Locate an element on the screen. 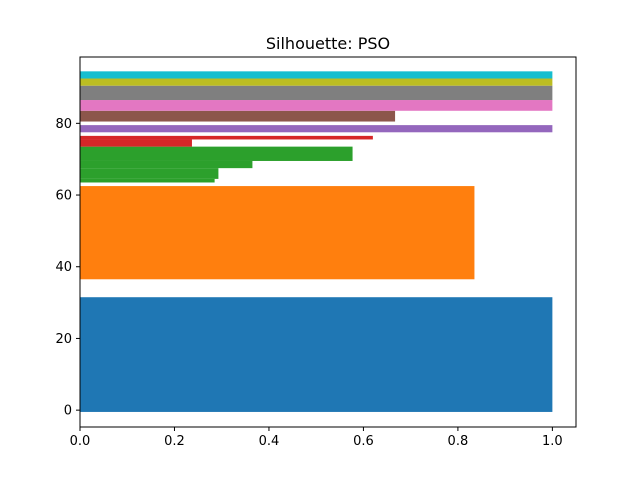 The image size is (640, 480). y-tick-label: 40 is located at coordinates (63, 267).